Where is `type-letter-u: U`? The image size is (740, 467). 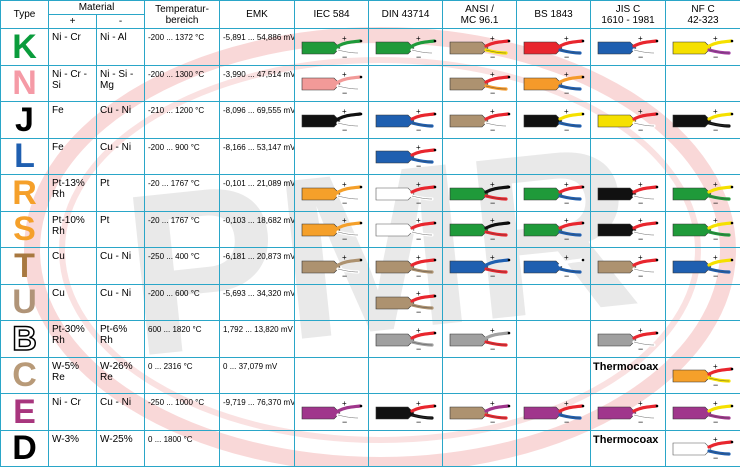 type-letter-u: U is located at coordinates (25, 302).